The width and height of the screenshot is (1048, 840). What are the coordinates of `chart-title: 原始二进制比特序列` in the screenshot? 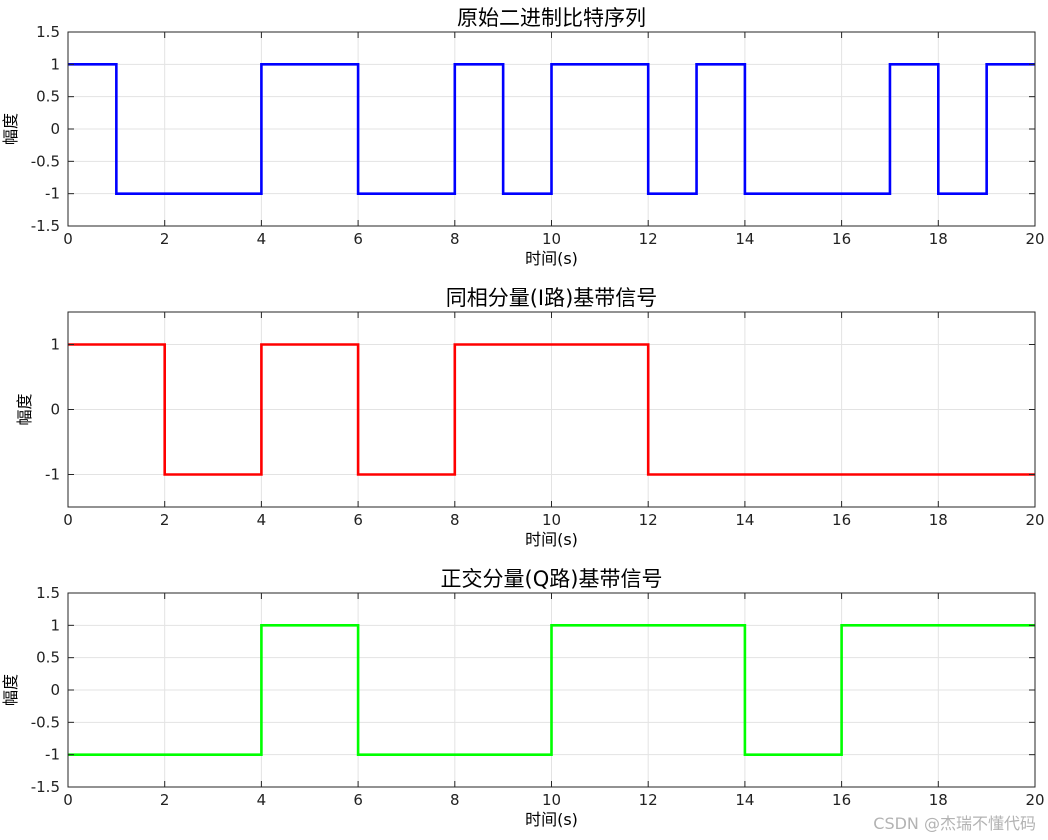 It's located at (551, 18).